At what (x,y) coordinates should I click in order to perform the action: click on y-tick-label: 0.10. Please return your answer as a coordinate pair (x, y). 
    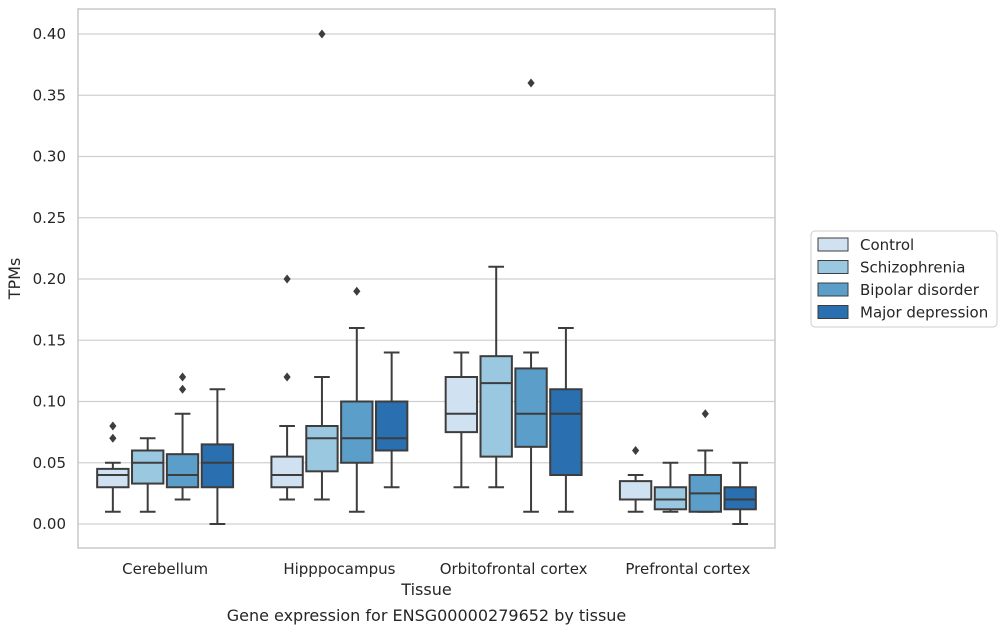
    Looking at the image, I should click on (49, 402).